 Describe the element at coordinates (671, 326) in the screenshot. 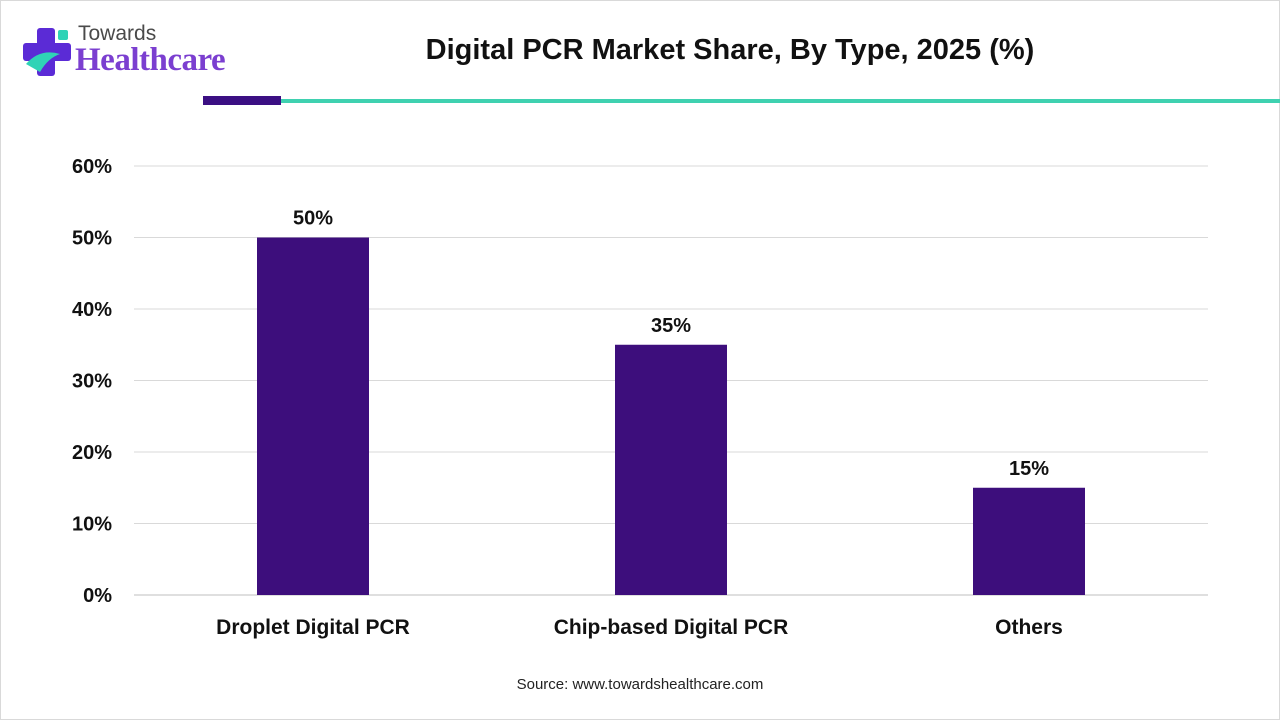

I see `data-label: 35%` at that location.